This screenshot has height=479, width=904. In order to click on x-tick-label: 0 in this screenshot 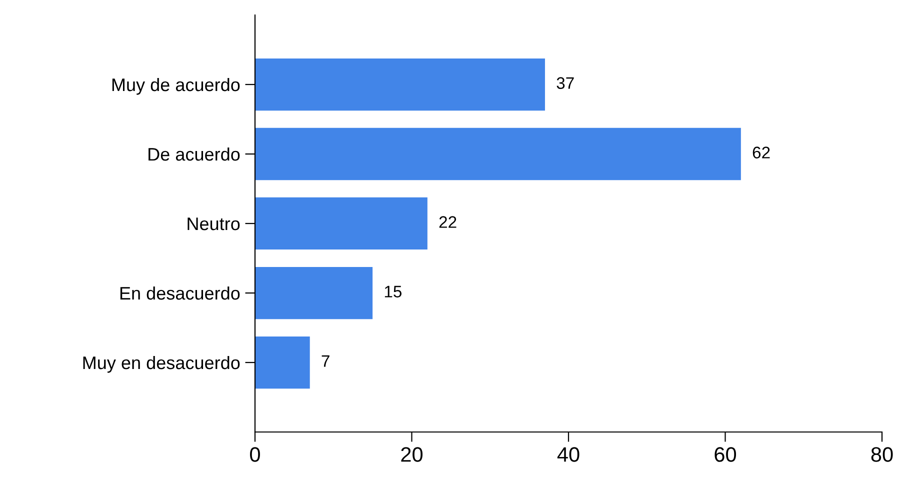, I will do `click(255, 454)`.